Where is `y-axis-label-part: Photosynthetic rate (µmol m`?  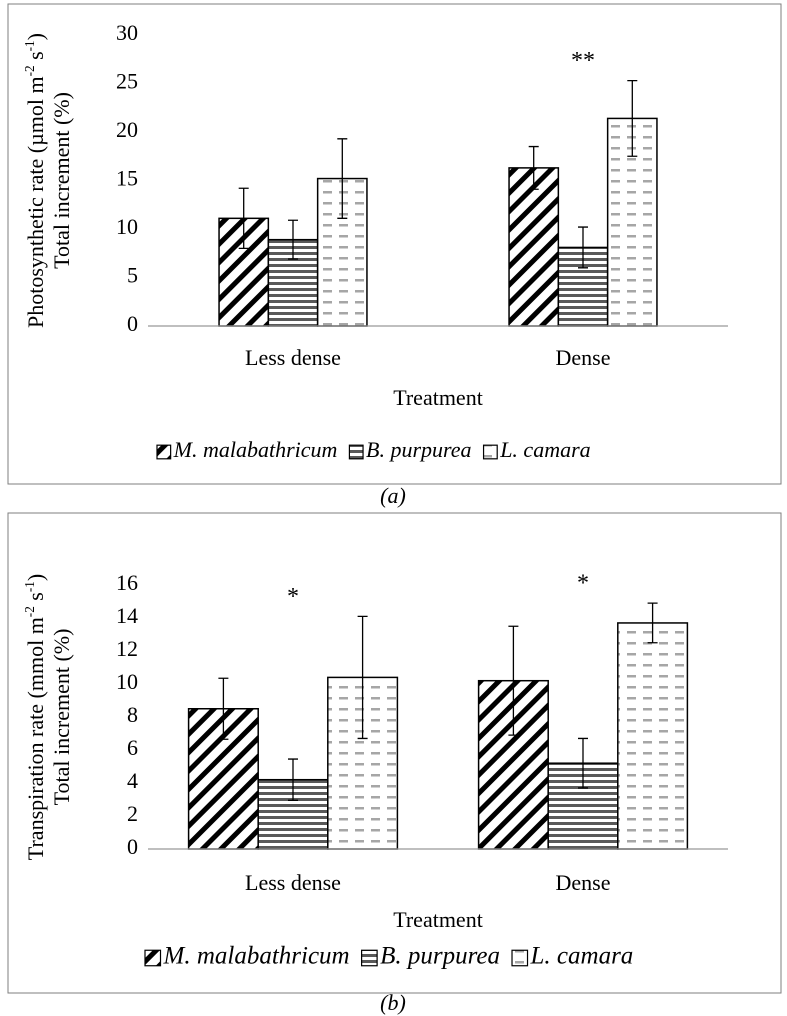 y-axis-label-part: Photosynthetic rate (µmol m is located at coordinates (35, 202).